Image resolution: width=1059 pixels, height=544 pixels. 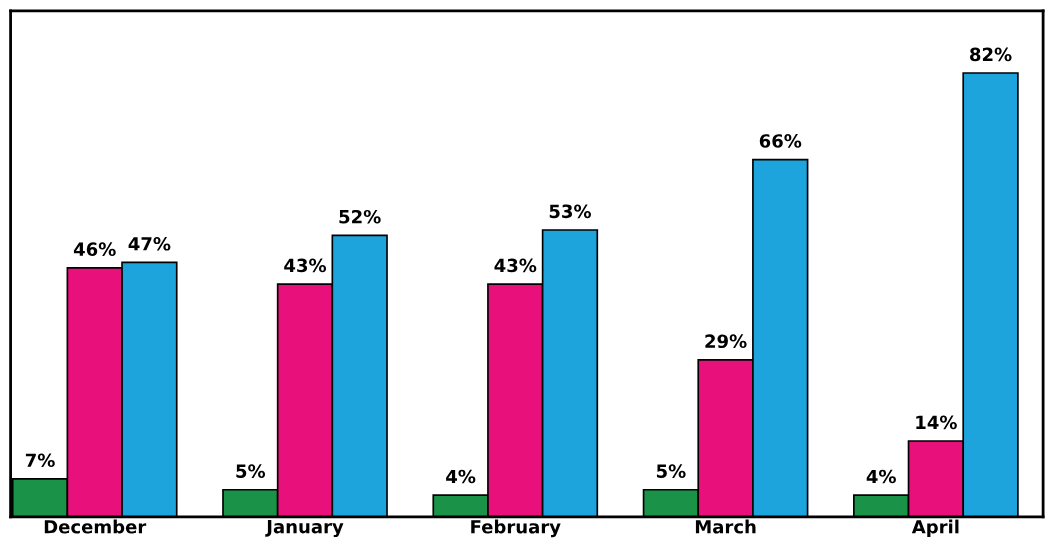 What do you see at coordinates (570, 211) in the screenshot?
I see `data-label: 53%` at bounding box center [570, 211].